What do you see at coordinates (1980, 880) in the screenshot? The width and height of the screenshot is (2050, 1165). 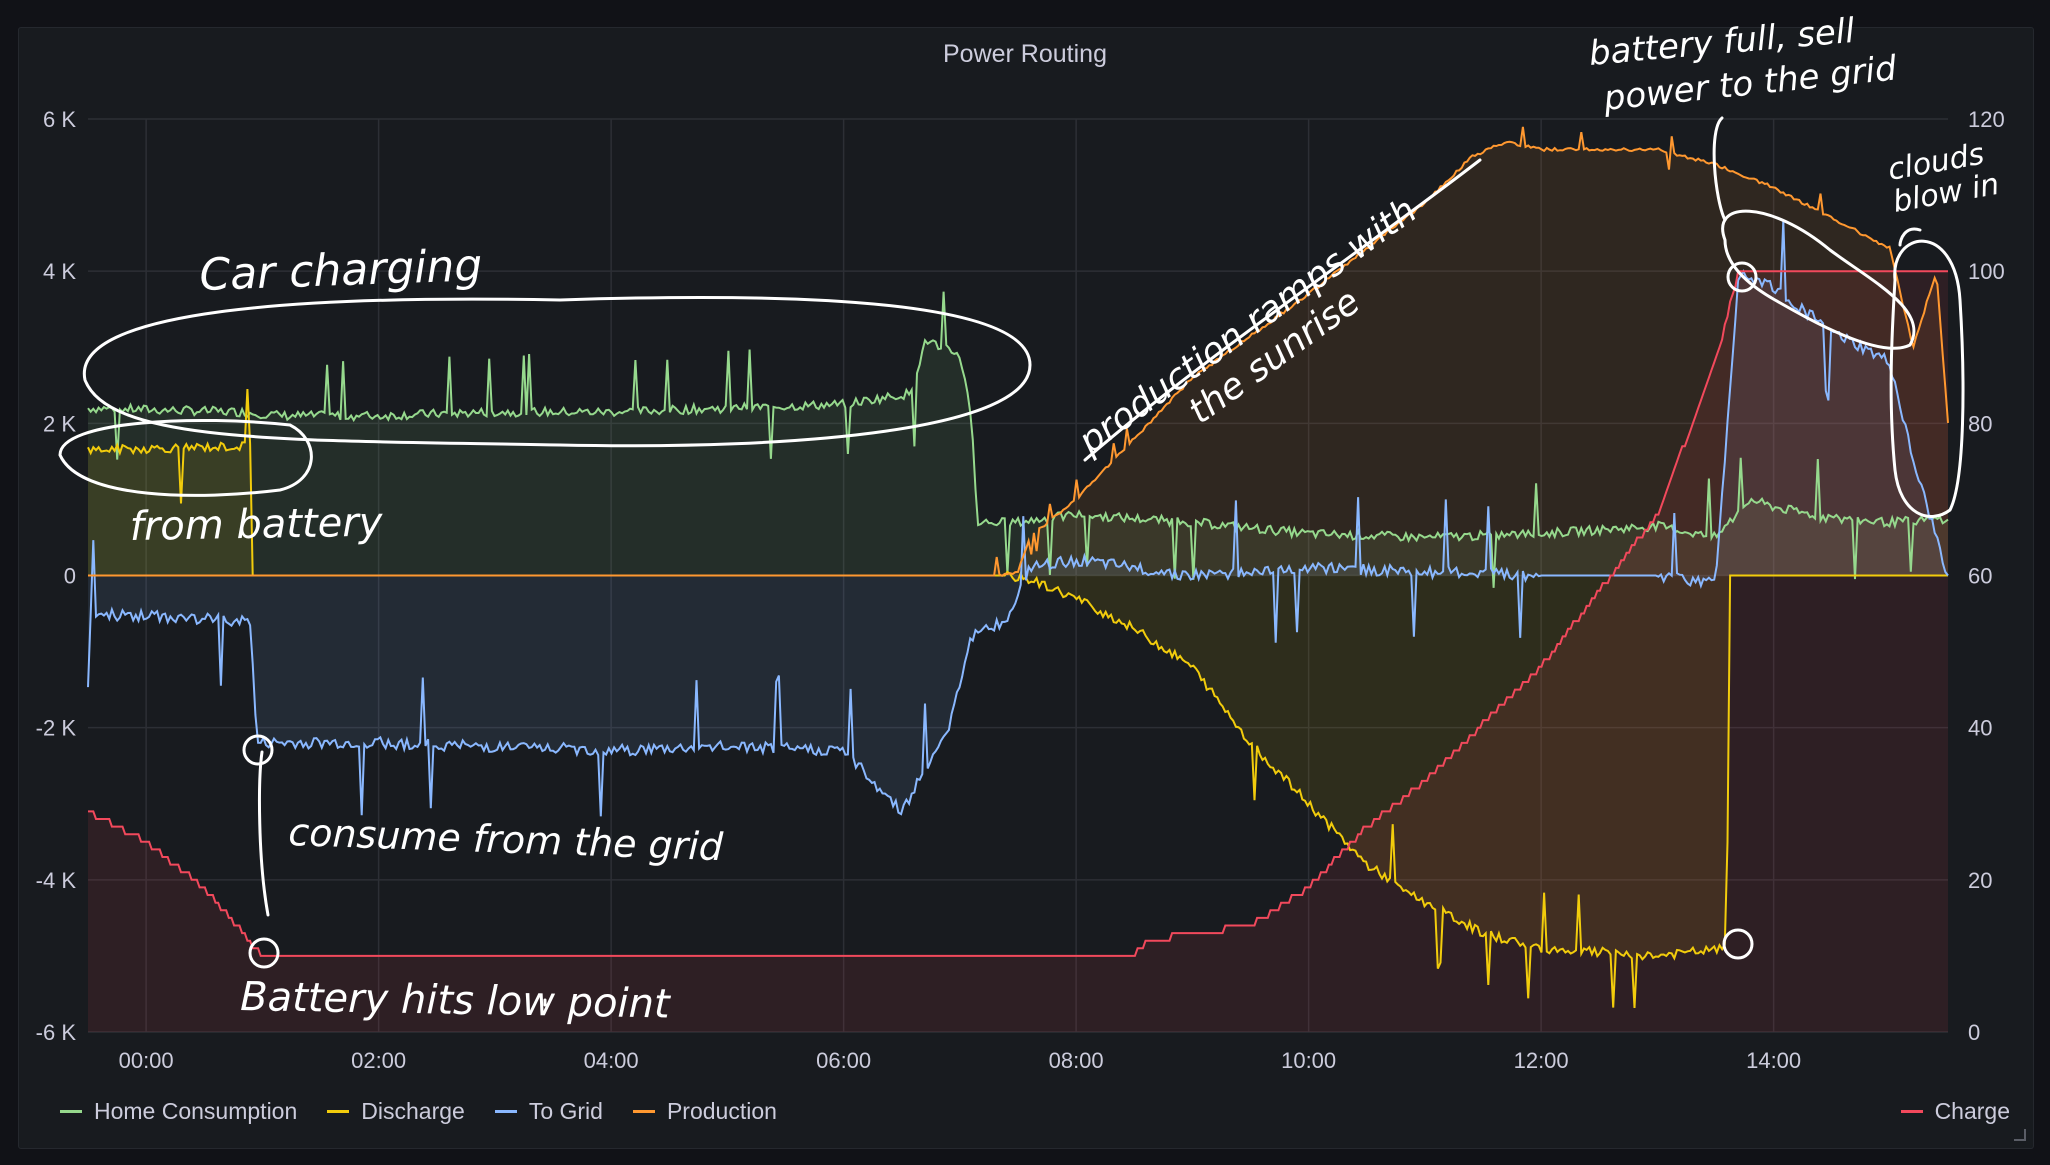 I see `y-right-tick-label: 20` at bounding box center [1980, 880].